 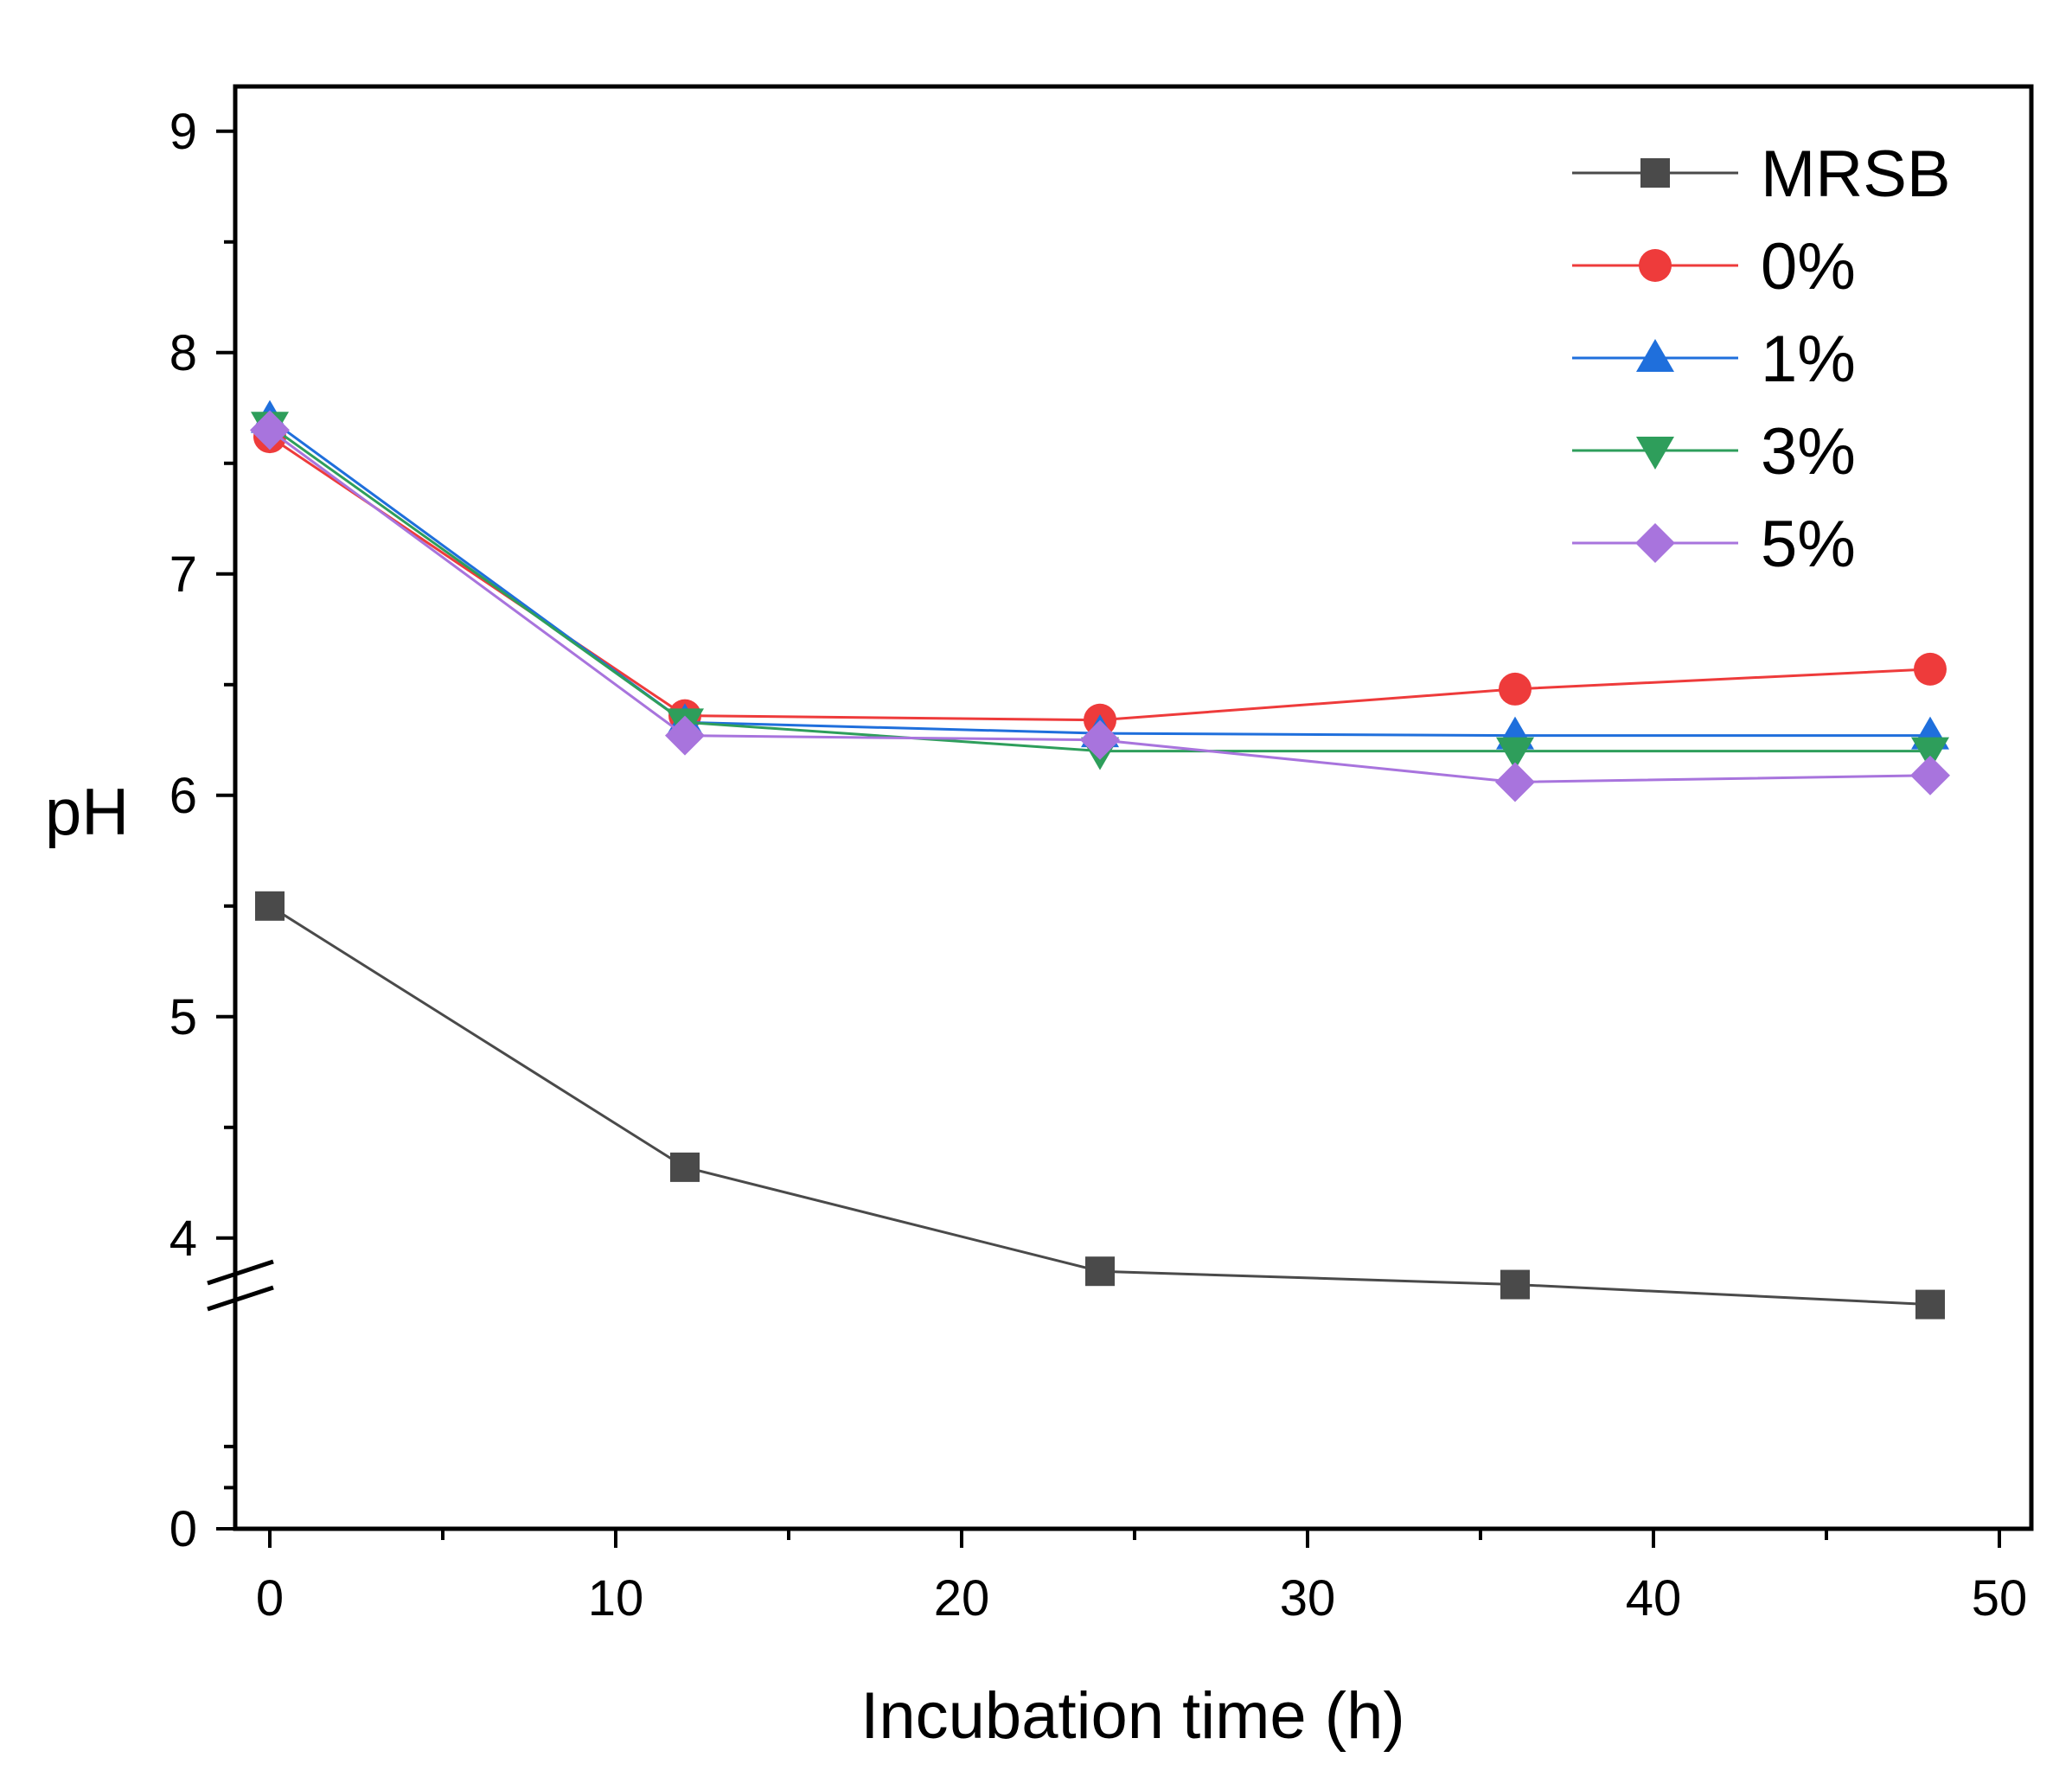 I want to click on legend: MRSB 0% 1% 3% 5%, so click(x=1761, y=359).